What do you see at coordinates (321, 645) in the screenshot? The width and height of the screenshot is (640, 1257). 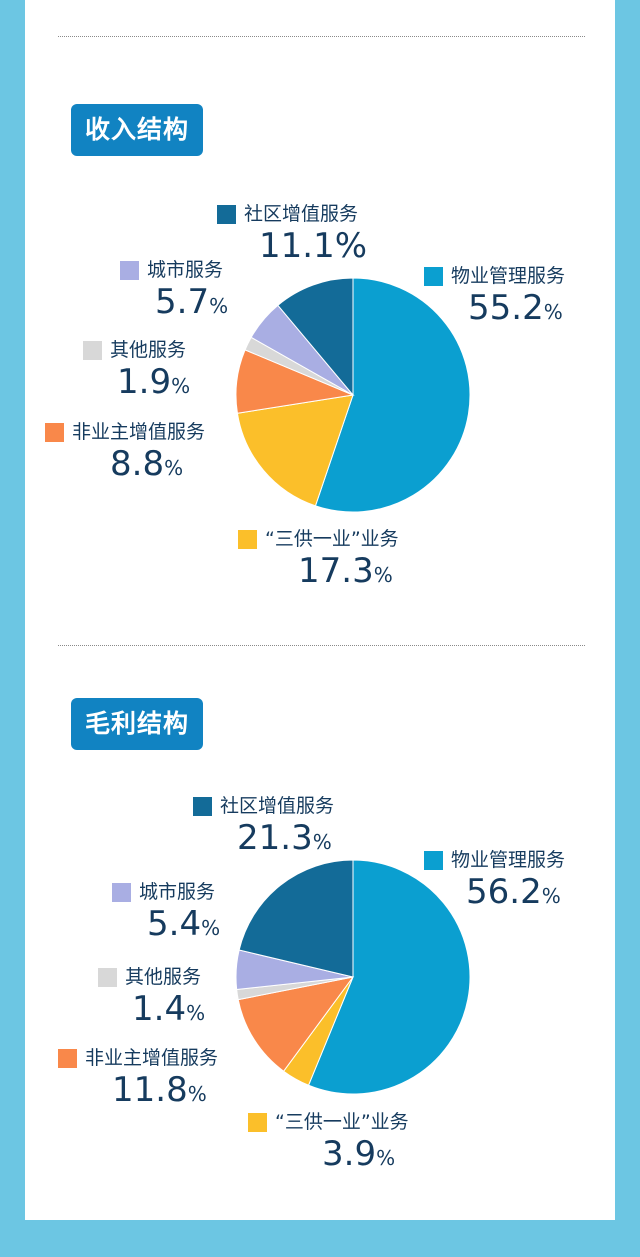 I see `divider-middle` at bounding box center [321, 645].